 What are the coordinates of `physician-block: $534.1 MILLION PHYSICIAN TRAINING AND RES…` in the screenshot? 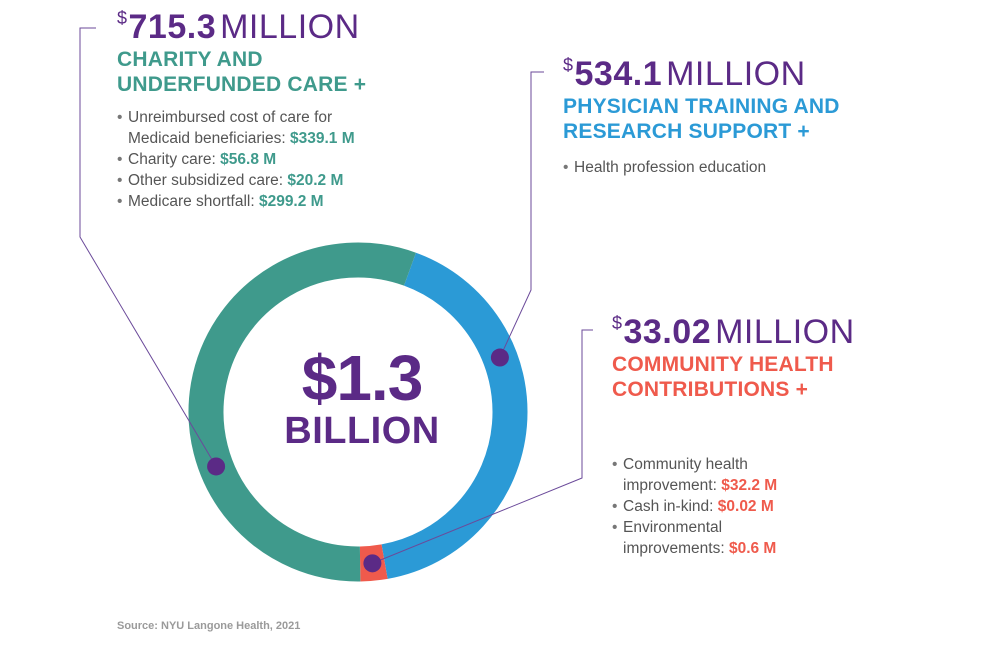 It's located at (763, 116).